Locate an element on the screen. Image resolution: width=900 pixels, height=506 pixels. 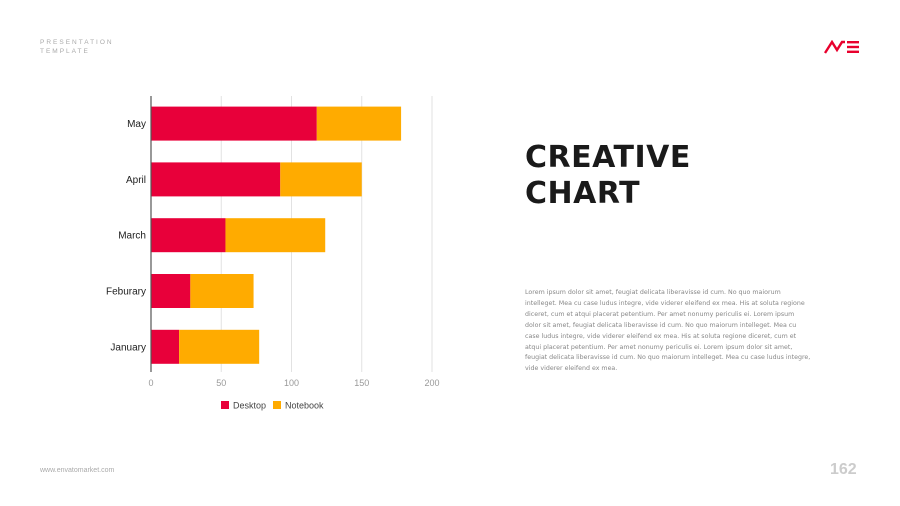
x-tick-label: 150 is located at coordinates (361, 383).